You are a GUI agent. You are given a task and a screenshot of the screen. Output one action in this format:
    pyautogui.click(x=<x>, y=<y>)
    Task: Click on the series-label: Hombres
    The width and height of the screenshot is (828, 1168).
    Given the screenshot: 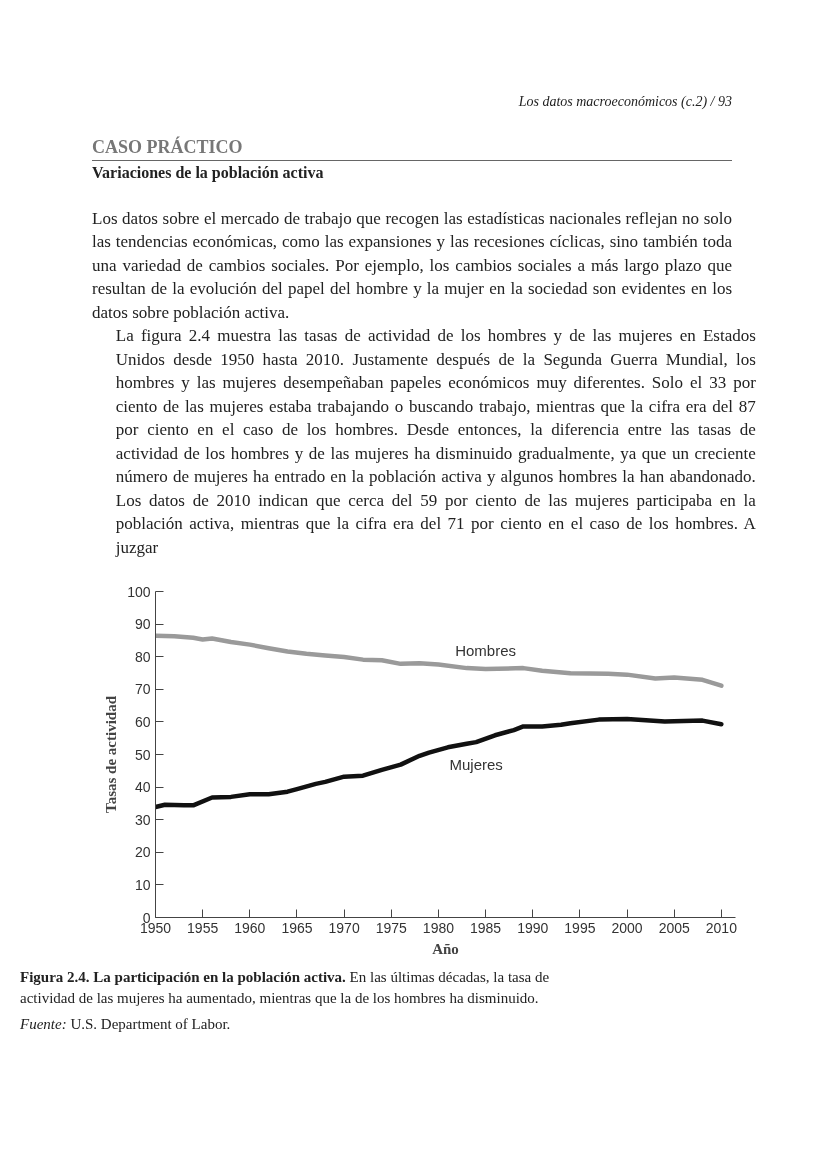 What is the action you would take?
    pyautogui.click(x=486, y=651)
    